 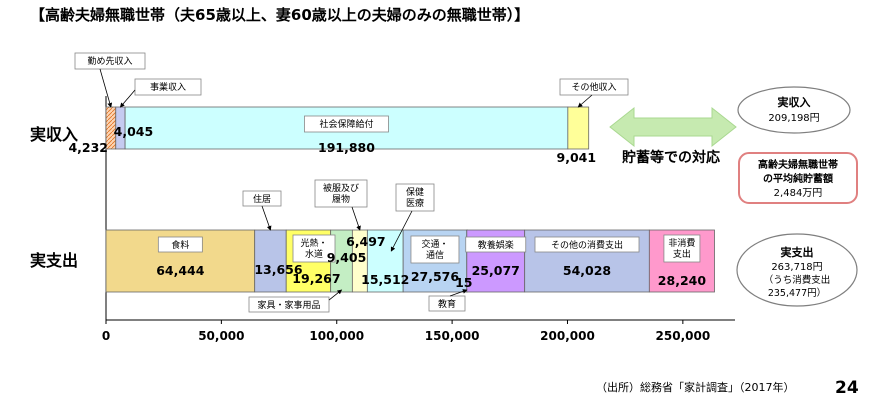 What do you see at coordinates (180, 270) in the screenshot?
I see `segment-value-label: 64,444` at bounding box center [180, 270].